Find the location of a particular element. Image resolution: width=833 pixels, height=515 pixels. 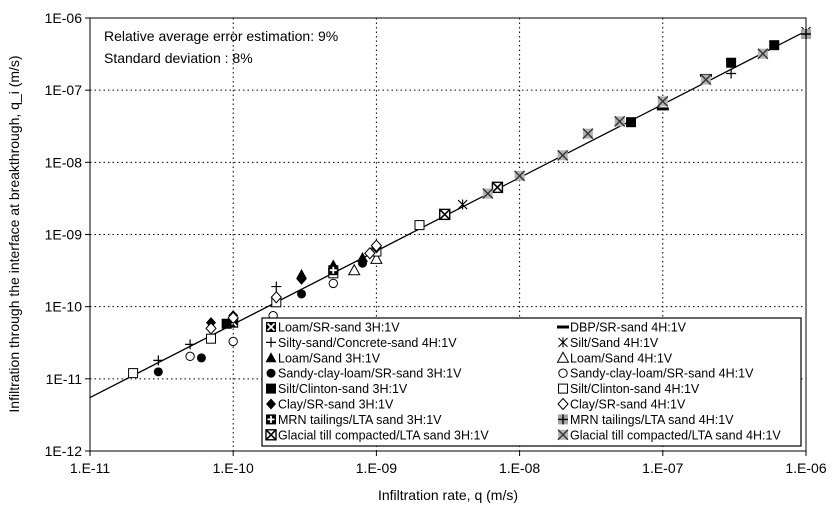

legend-item: Clay/SR-sand 4H:1V is located at coordinates (621, 405).